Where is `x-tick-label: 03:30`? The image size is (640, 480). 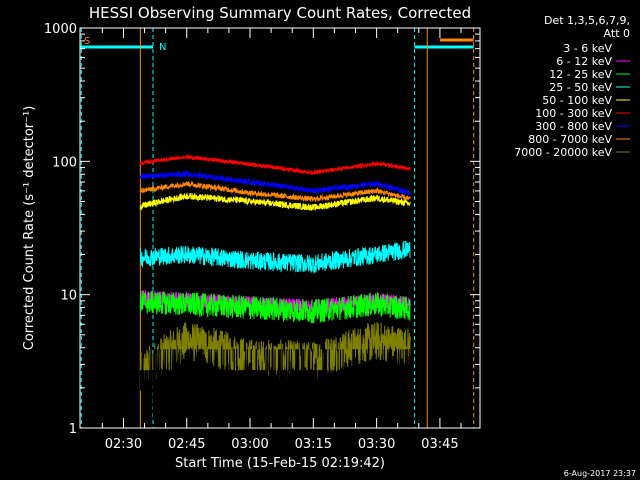
x-tick-label: 03:30 is located at coordinates (376, 444).